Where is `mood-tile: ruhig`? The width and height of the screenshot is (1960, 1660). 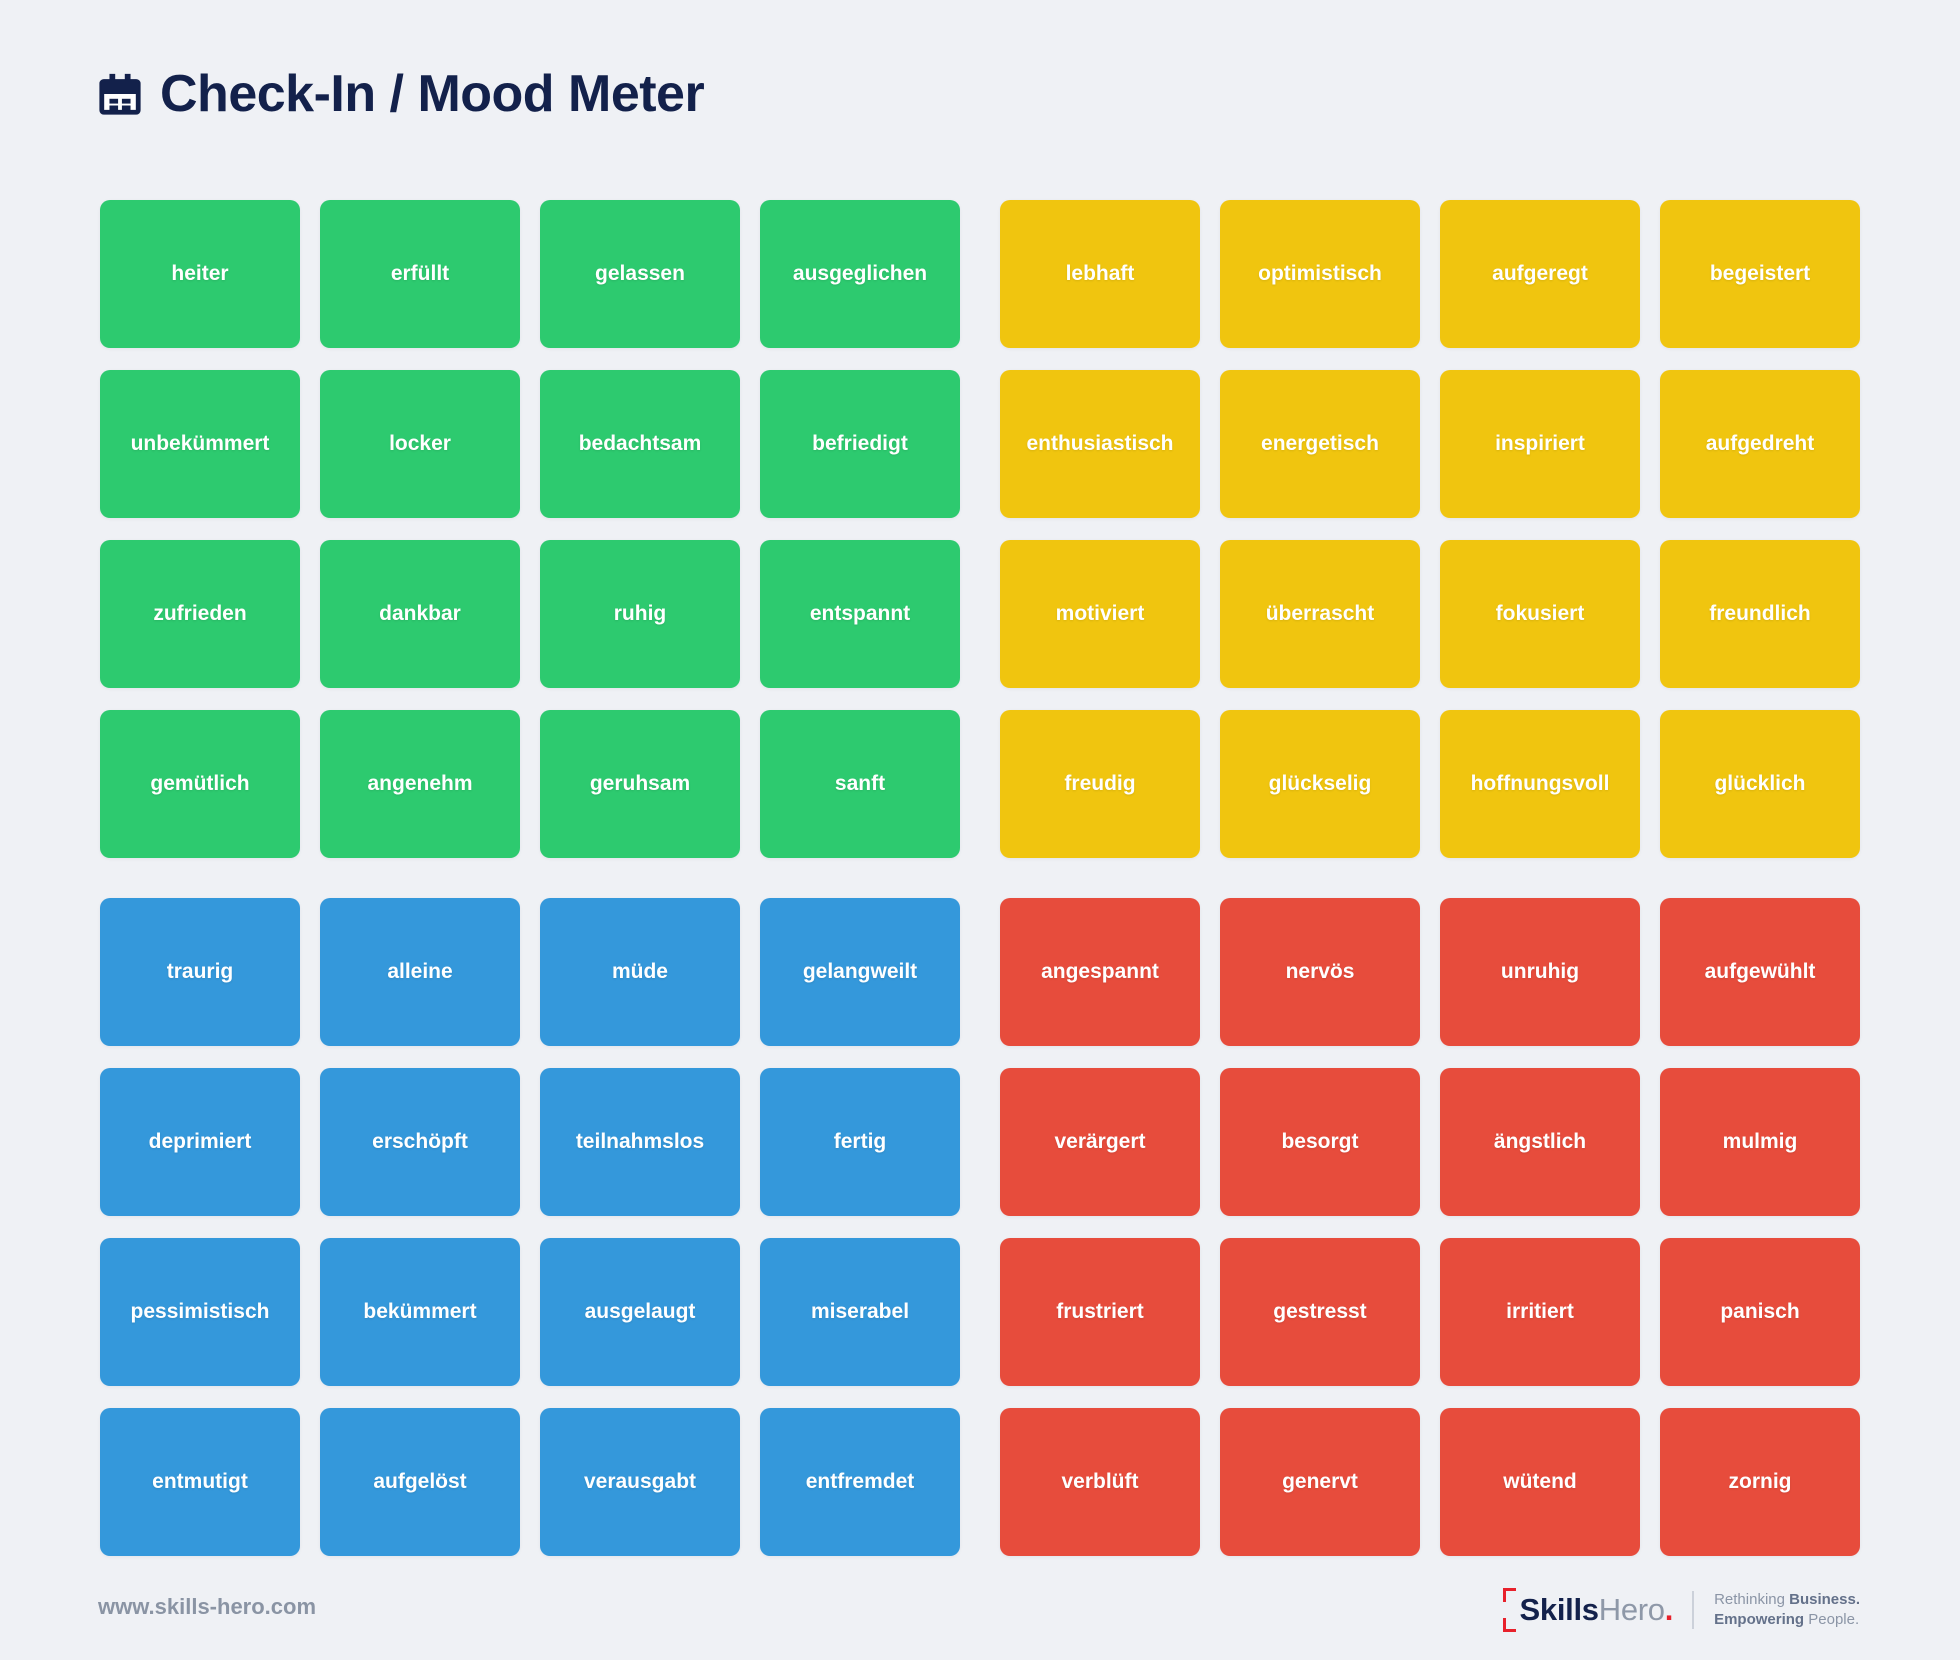 mood-tile: ruhig is located at coordinates (640, 614).